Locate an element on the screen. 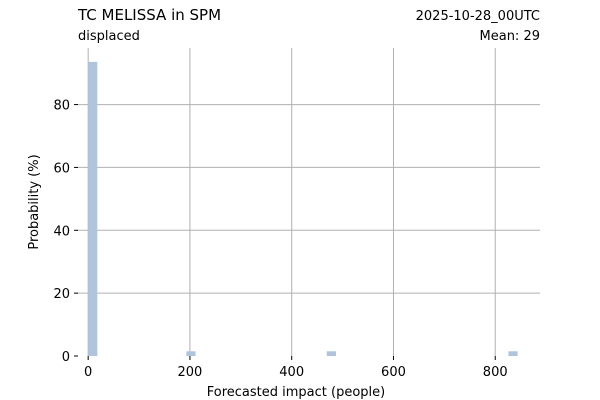 This screenshot has width=600, height=400. forecast-date: 2025-10-28_00UTC is located at coordinates (478, 16).